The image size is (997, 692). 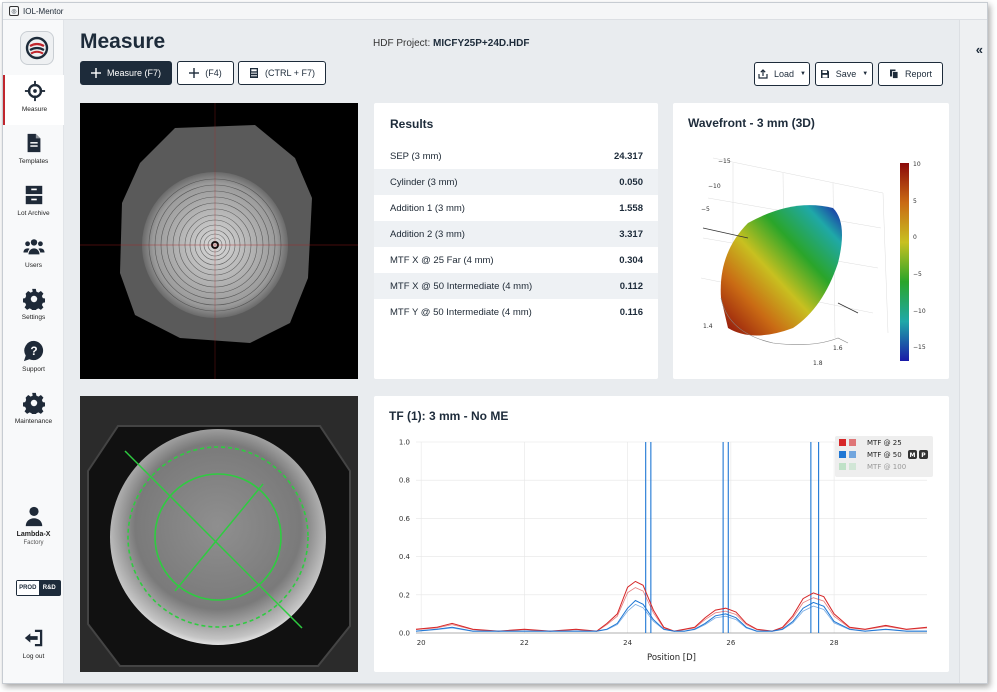 What do you see at coordinates (782, 74) in the screenshot?
I see `load-button: Load ▼` at bounding box center [782, 74].